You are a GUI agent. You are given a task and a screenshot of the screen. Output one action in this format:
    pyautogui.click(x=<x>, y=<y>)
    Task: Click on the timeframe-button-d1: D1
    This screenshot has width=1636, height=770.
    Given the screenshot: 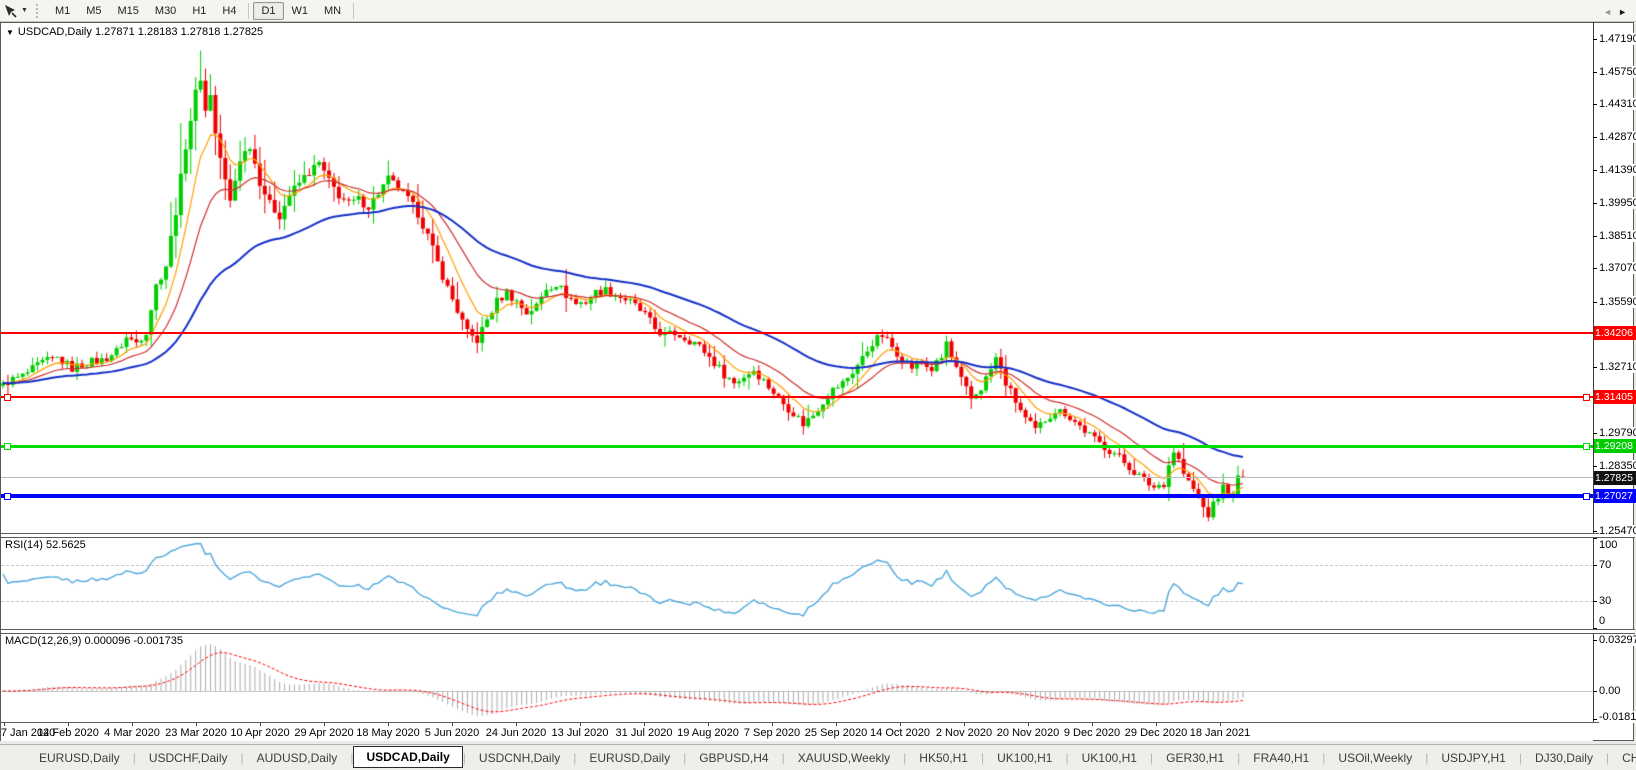 What is the action you would take?
    pyautogui.click(x=268, y=10)
    